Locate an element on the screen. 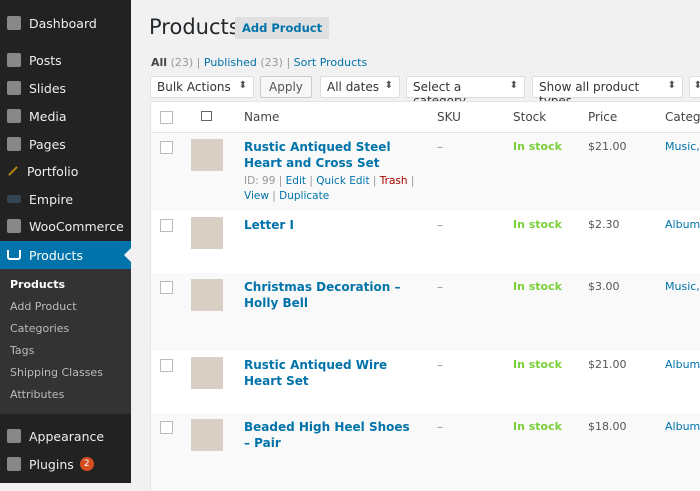 The height and width of the screenshot is (491, 700). menu-products: Products is located at coordinates (65, 255).